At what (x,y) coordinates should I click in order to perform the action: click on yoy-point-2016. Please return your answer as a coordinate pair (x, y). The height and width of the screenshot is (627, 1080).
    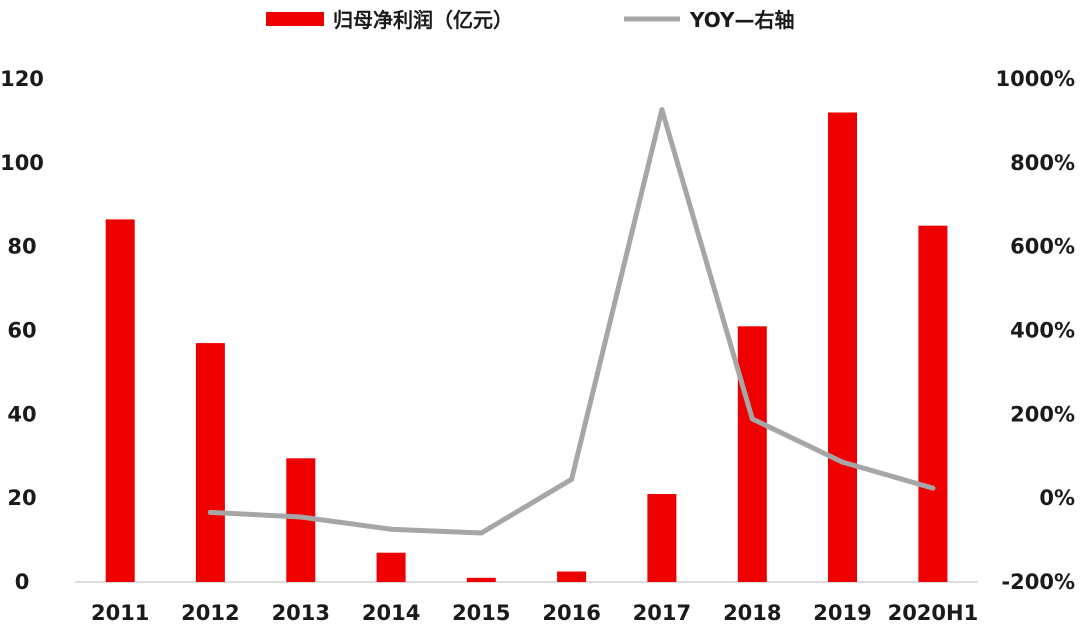
    Looking at the image, I should click on (572, 479).